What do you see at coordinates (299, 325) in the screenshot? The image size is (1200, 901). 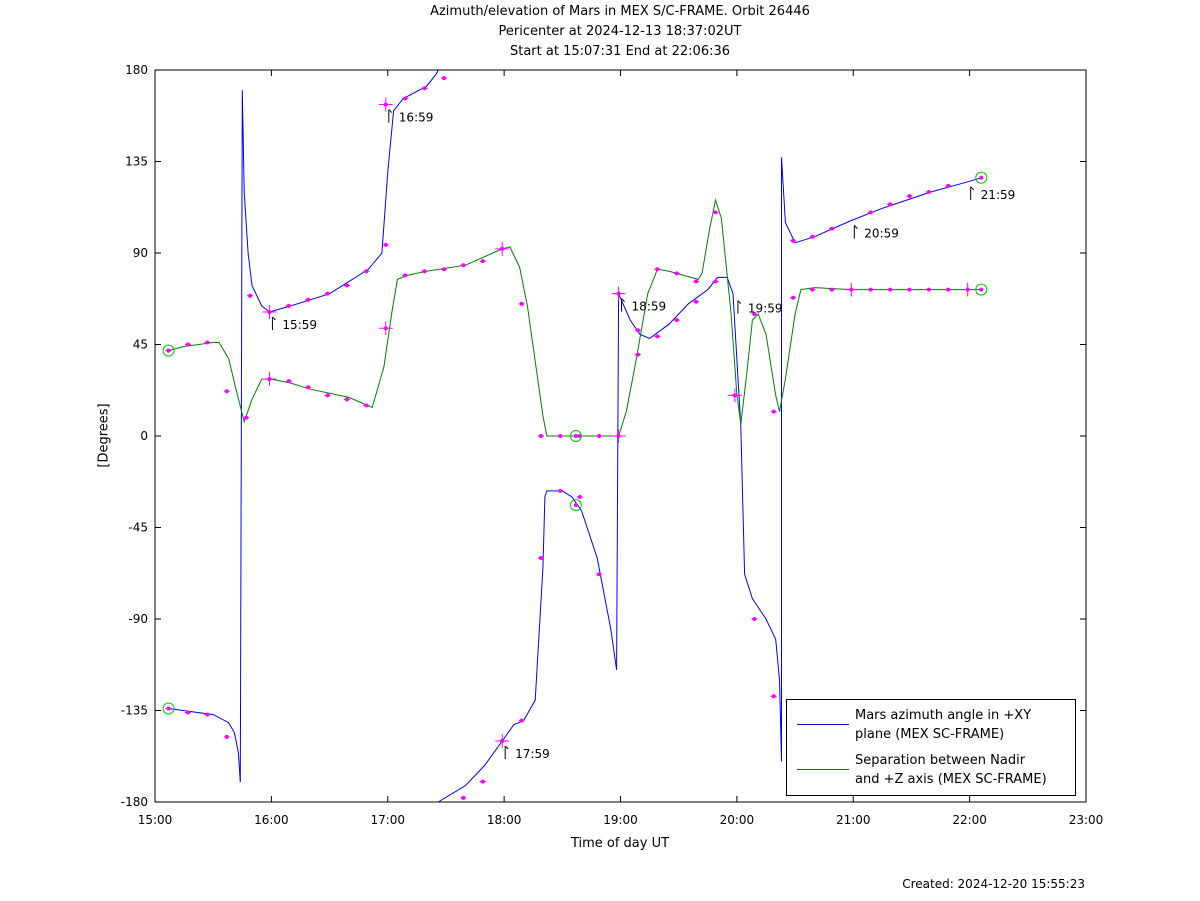 I see `time-annotation-label: 15:59` at bounding box center [299, 325].